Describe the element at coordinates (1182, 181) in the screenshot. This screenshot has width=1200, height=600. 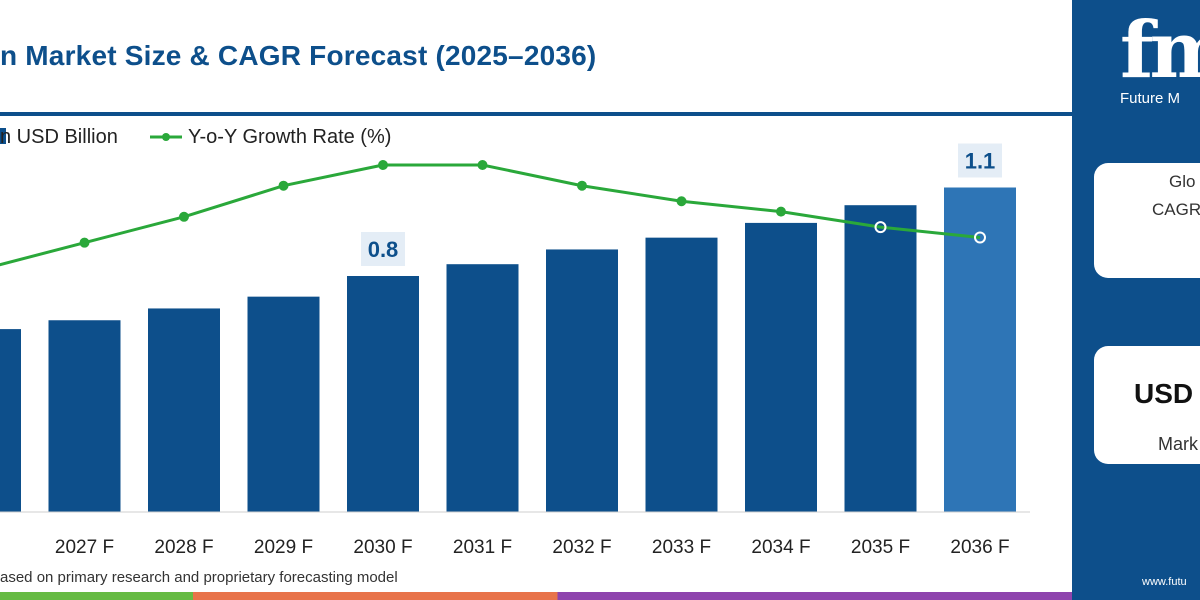
I see `cagr-card-line1: Glo` at that location.